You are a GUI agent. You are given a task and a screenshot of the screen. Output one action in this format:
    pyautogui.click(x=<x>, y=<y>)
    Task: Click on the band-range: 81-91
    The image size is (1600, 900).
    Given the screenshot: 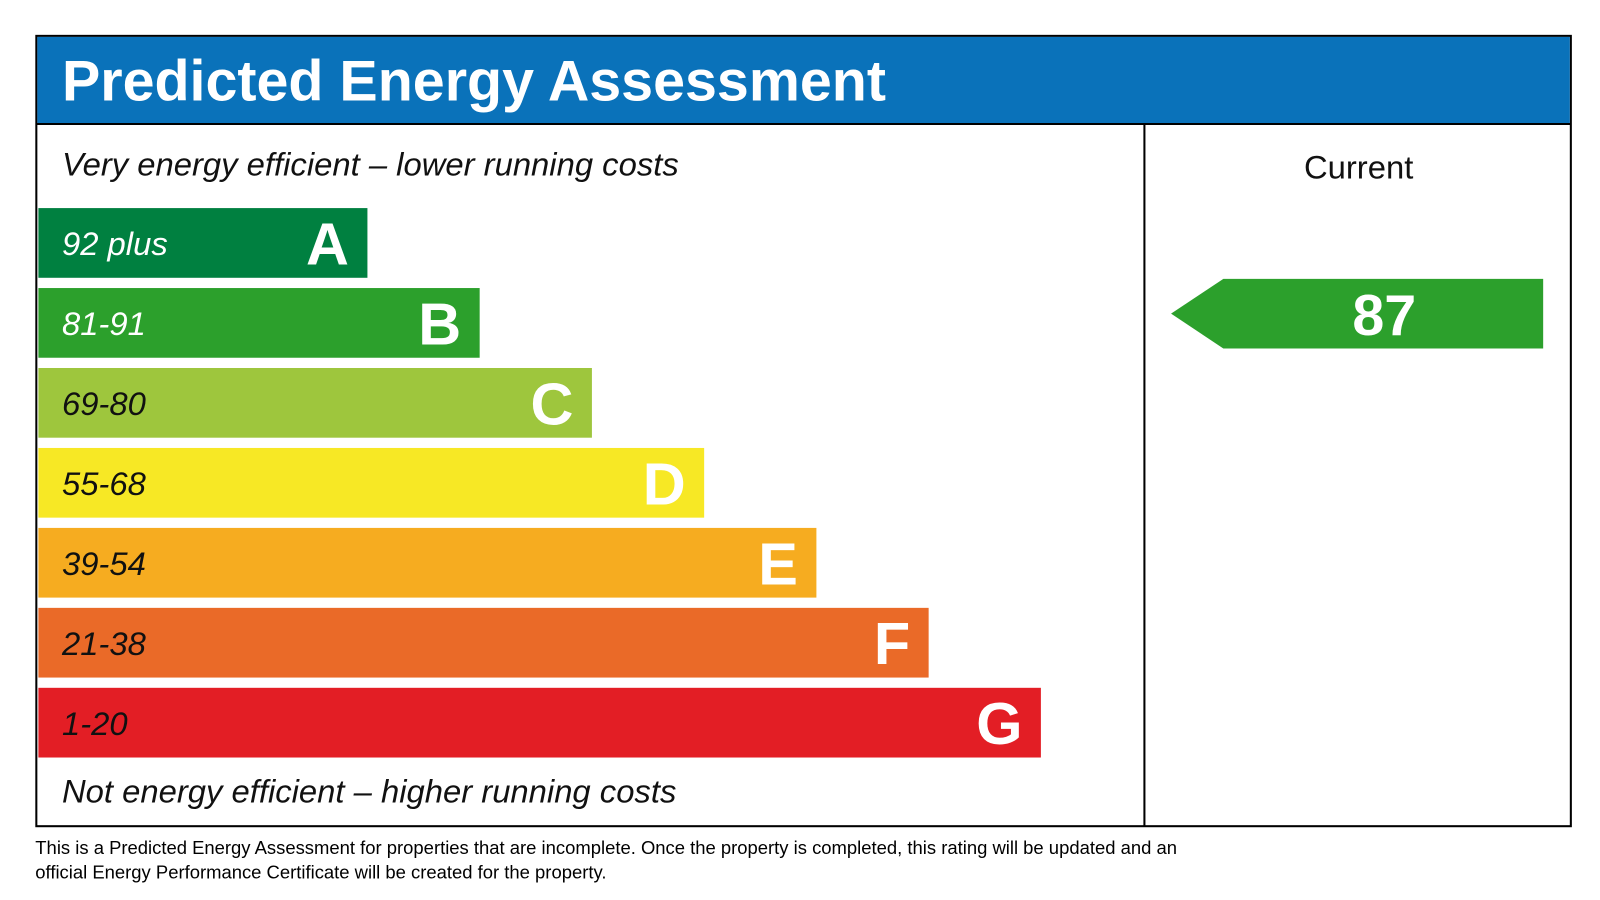 What is the action you would take?
    pyautogui.click(x=104, y=323)
    